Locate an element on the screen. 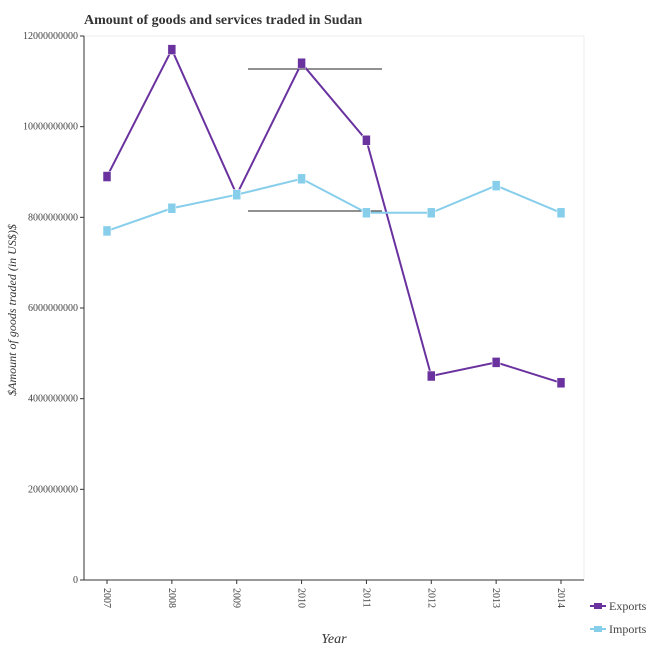 This screenshot has height=650, width=650. y-tick-label: 0 is located at coordinates (75, 580).